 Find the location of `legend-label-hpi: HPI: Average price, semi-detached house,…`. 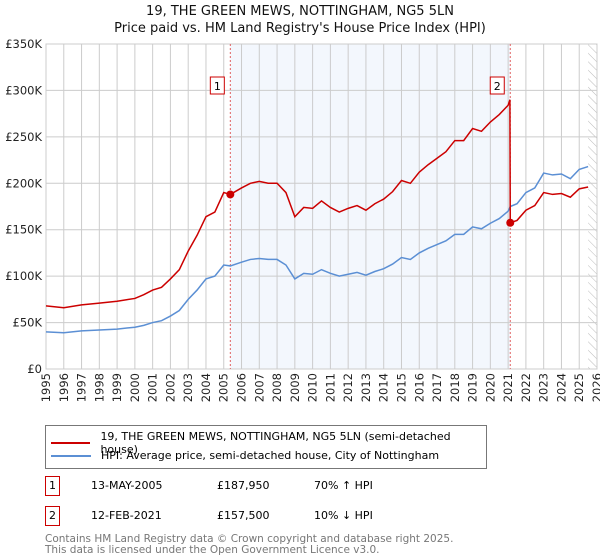

legend-label-hpi: HPI: Average price, semi-detached house,… is located at coordinates (270, 455).